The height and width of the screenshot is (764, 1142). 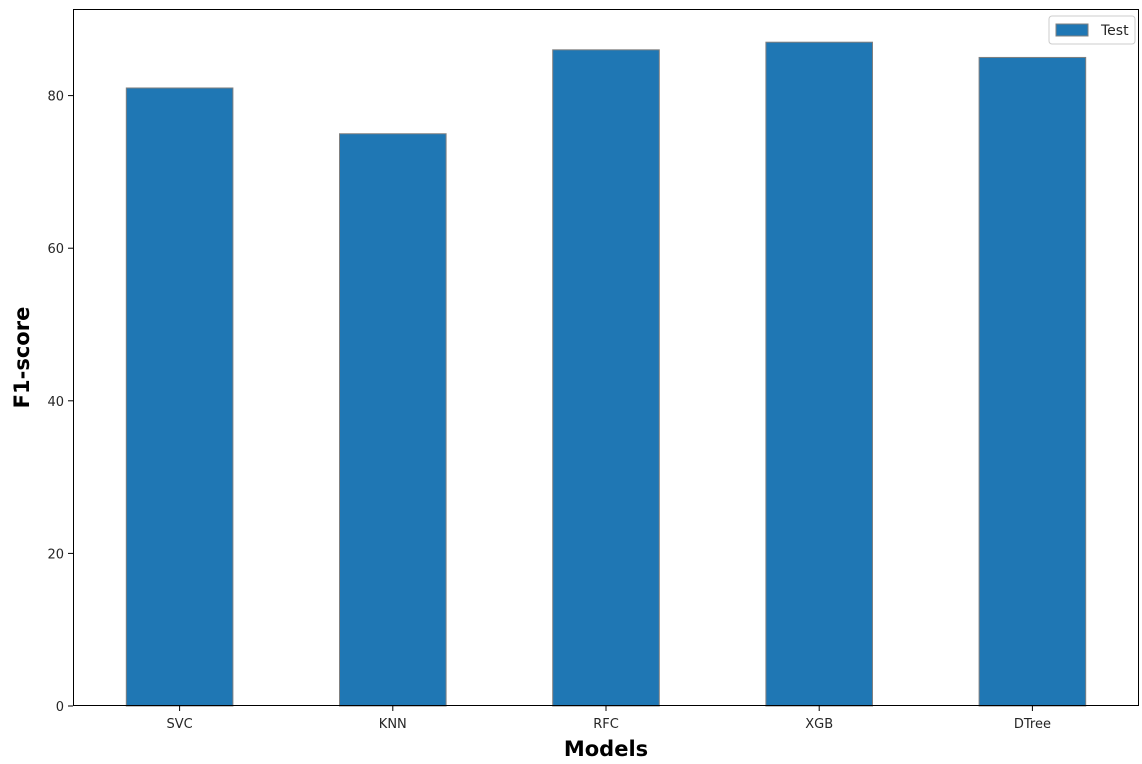 What do you see at coordinates (1114, 31) in the screenshot?
I see `legend-label-test: Test` at bounding box center [1114, 31].